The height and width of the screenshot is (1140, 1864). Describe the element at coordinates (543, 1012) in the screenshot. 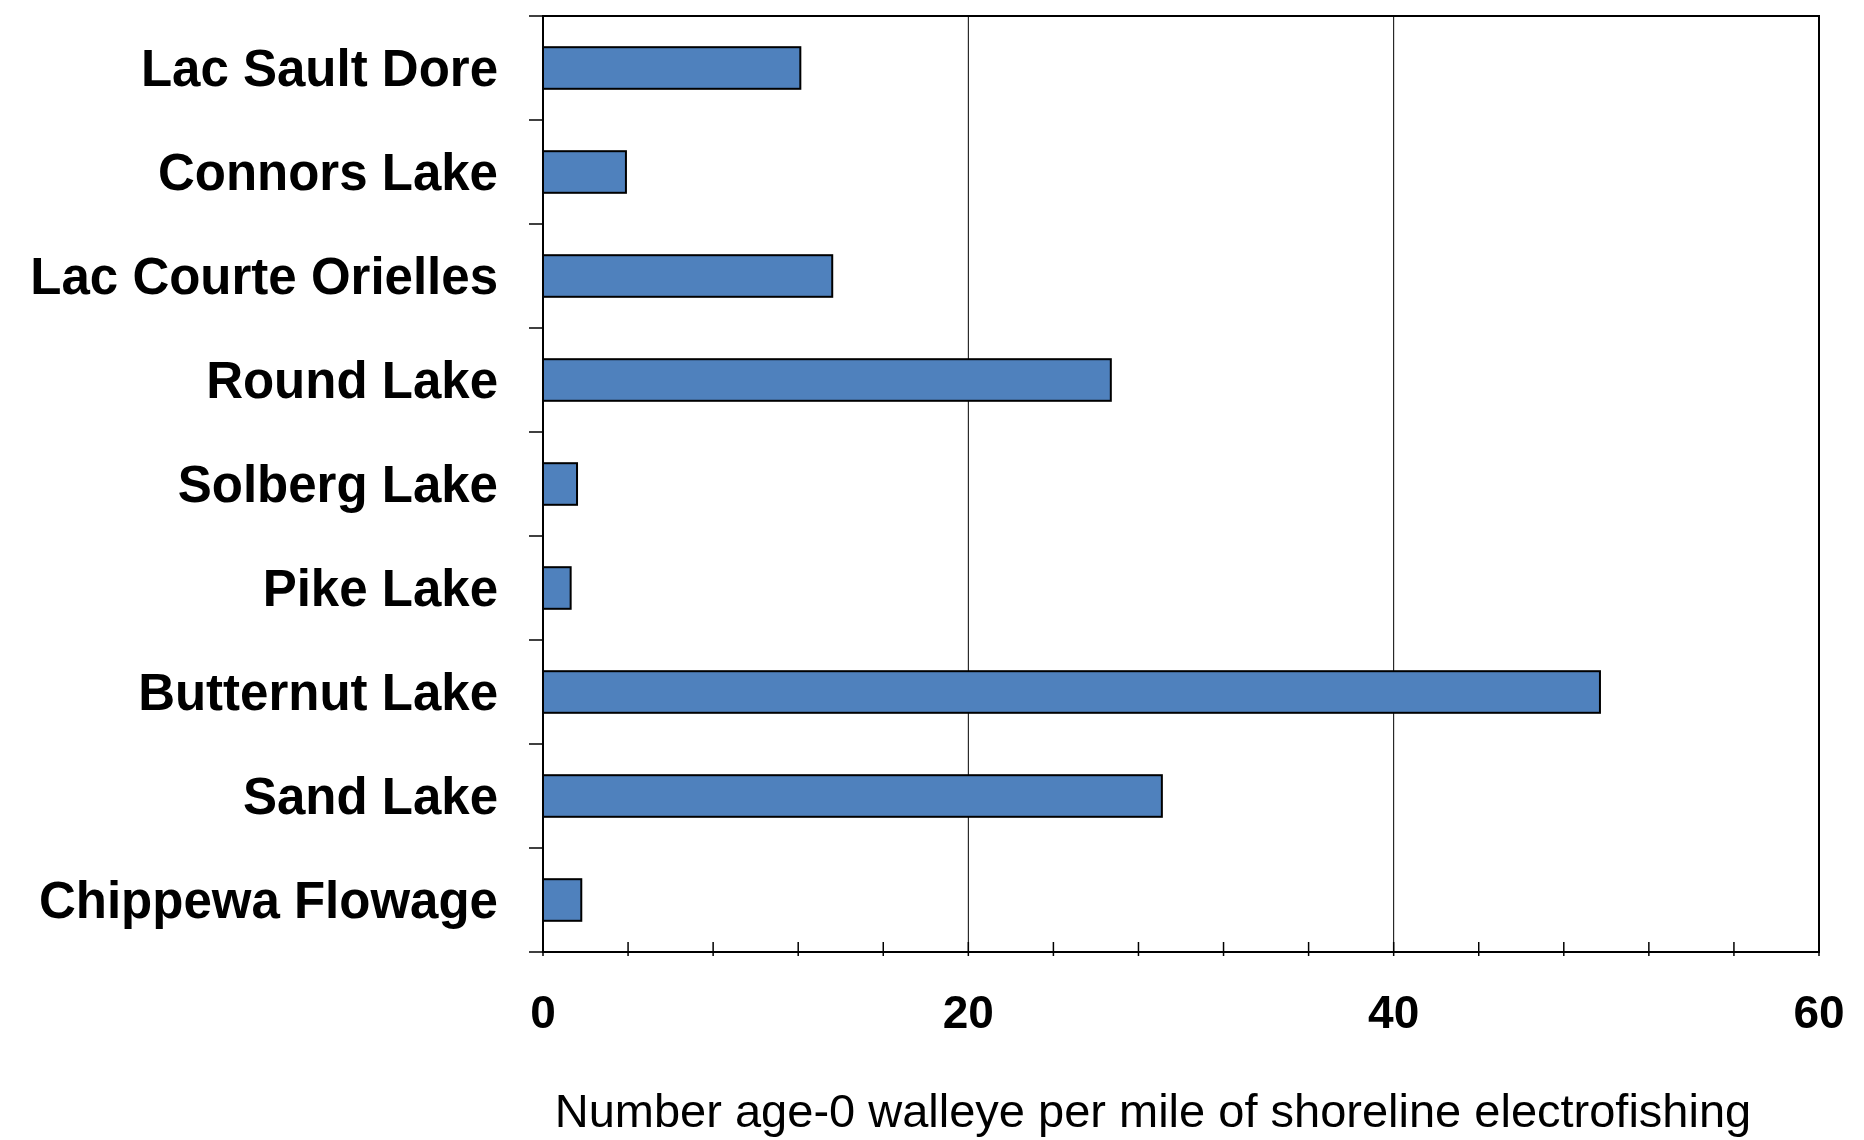

I see `x-tick-label: 0` at that location.